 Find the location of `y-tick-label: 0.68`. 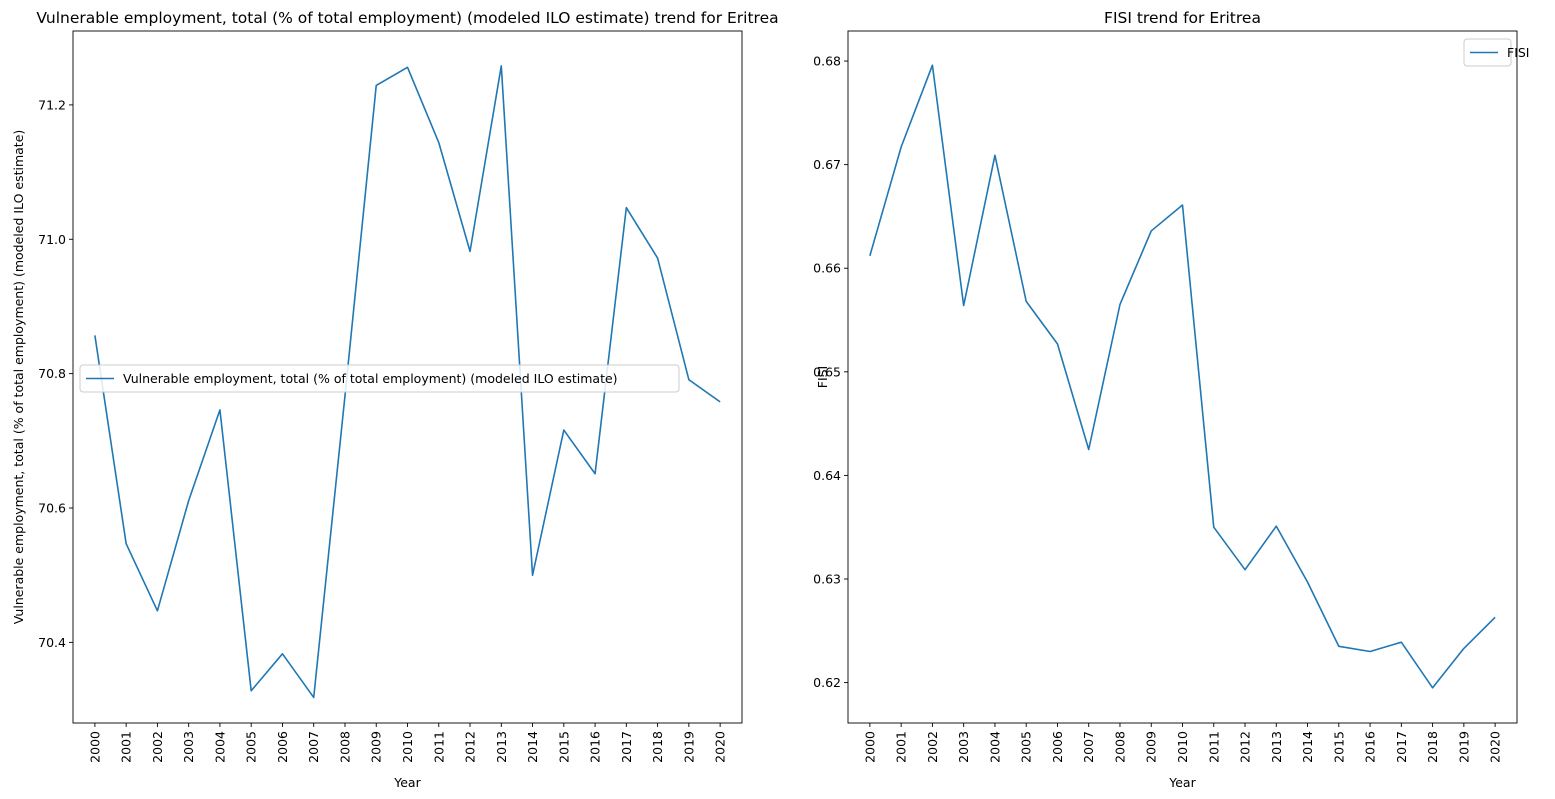

y-tick-label: 0.68 is located at coordinates (827, 61).